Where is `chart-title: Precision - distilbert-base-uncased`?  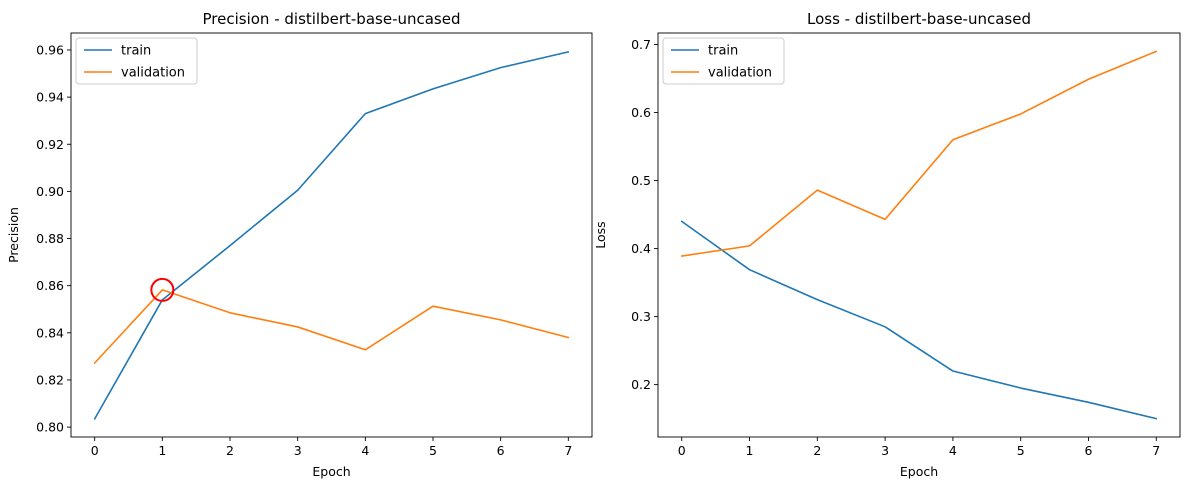 chart-title: Precision - distilbert-base-uncased is located at coordinates (332, 19).